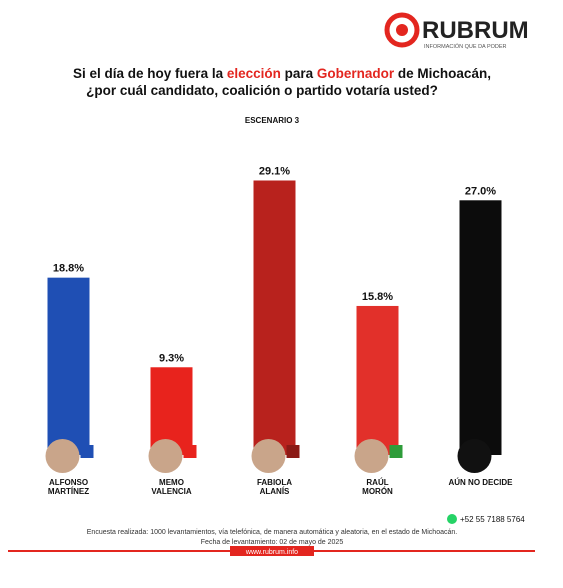  I want to click on candidate-name: ALANÍS, so click(275, 491).